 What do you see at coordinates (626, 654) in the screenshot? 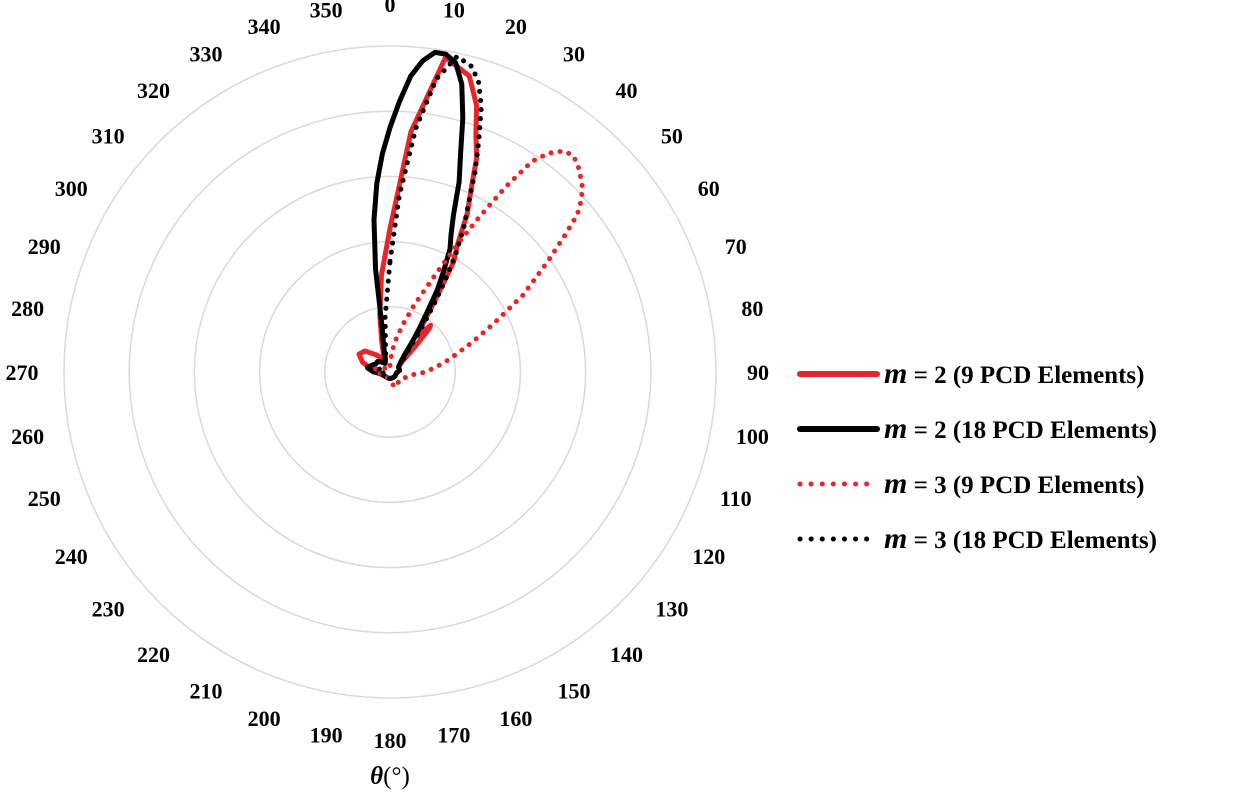
I see `angle-tick-label: 140` at bounding box center [626, 654].